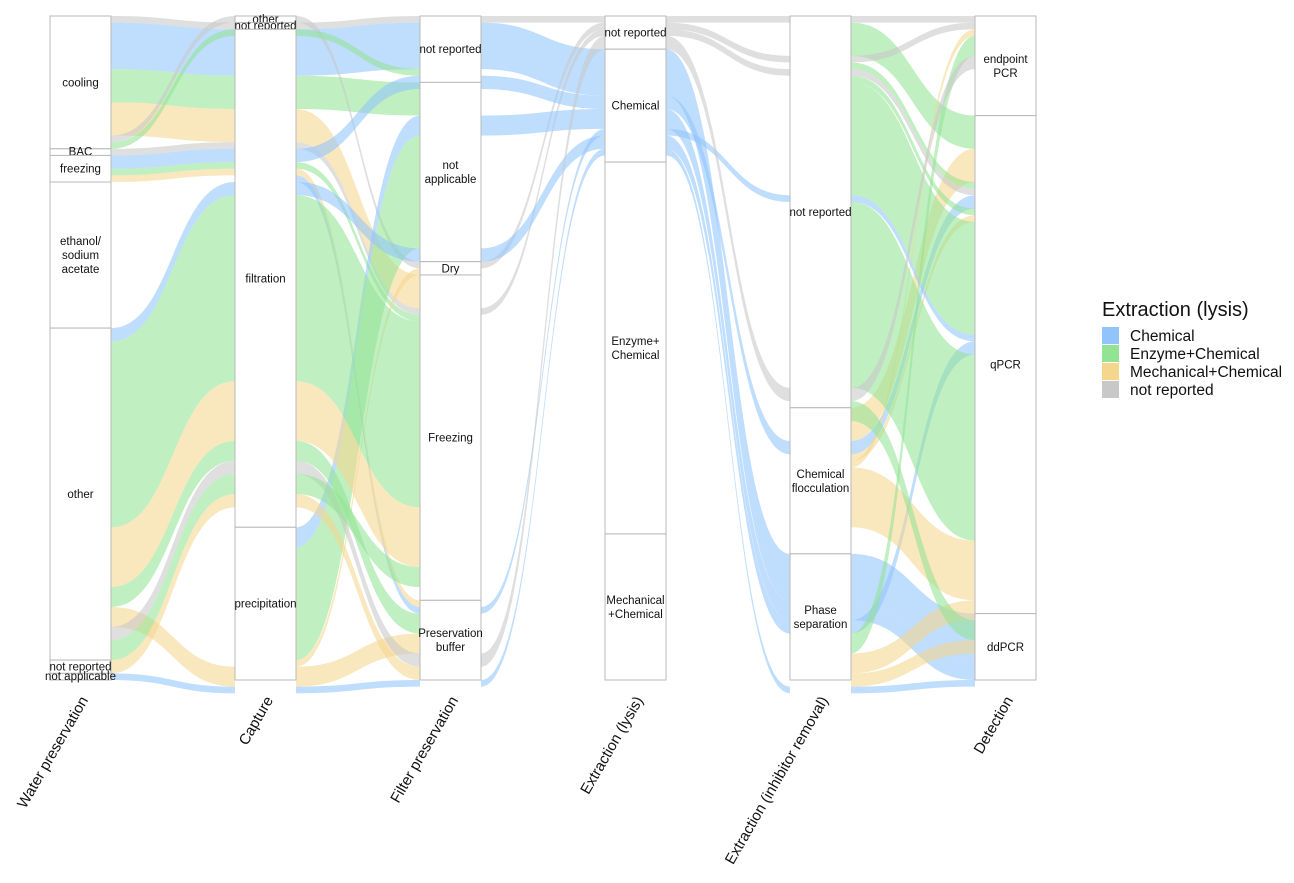 The image size is (1294, 883). I want to click on stratum-label: precipitation, so click(265, 605).